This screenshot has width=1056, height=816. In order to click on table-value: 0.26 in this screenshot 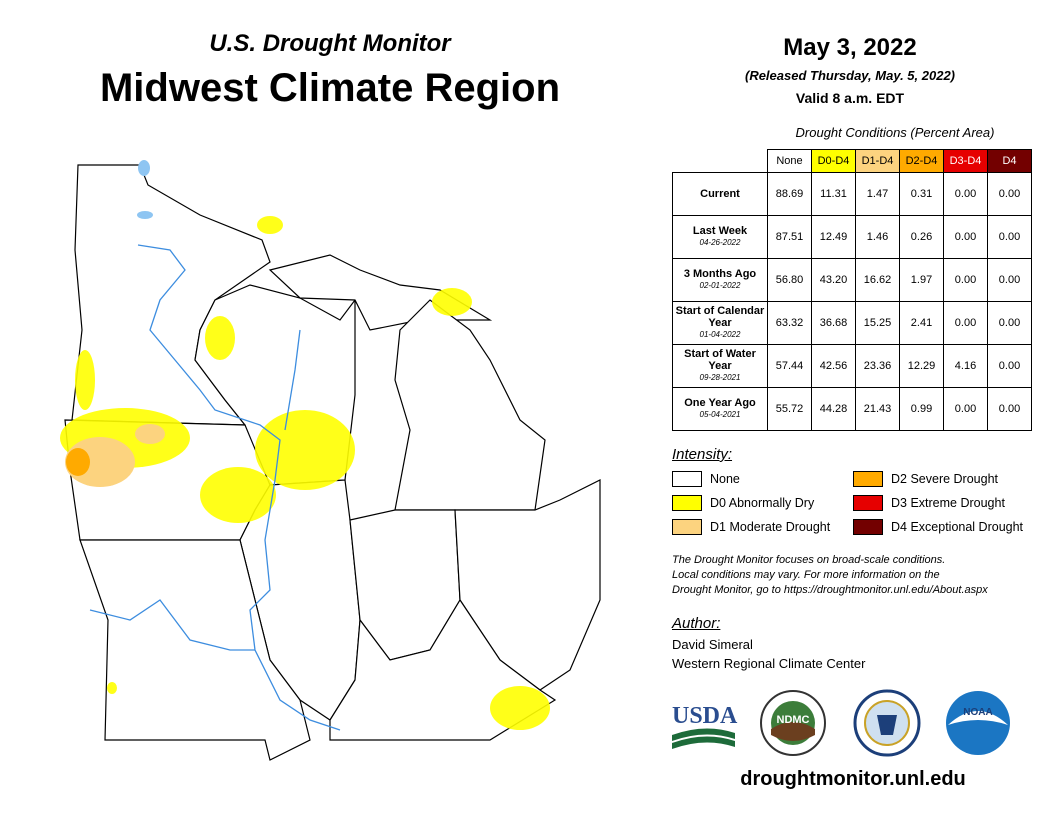, I will do `click(921, 237)`.